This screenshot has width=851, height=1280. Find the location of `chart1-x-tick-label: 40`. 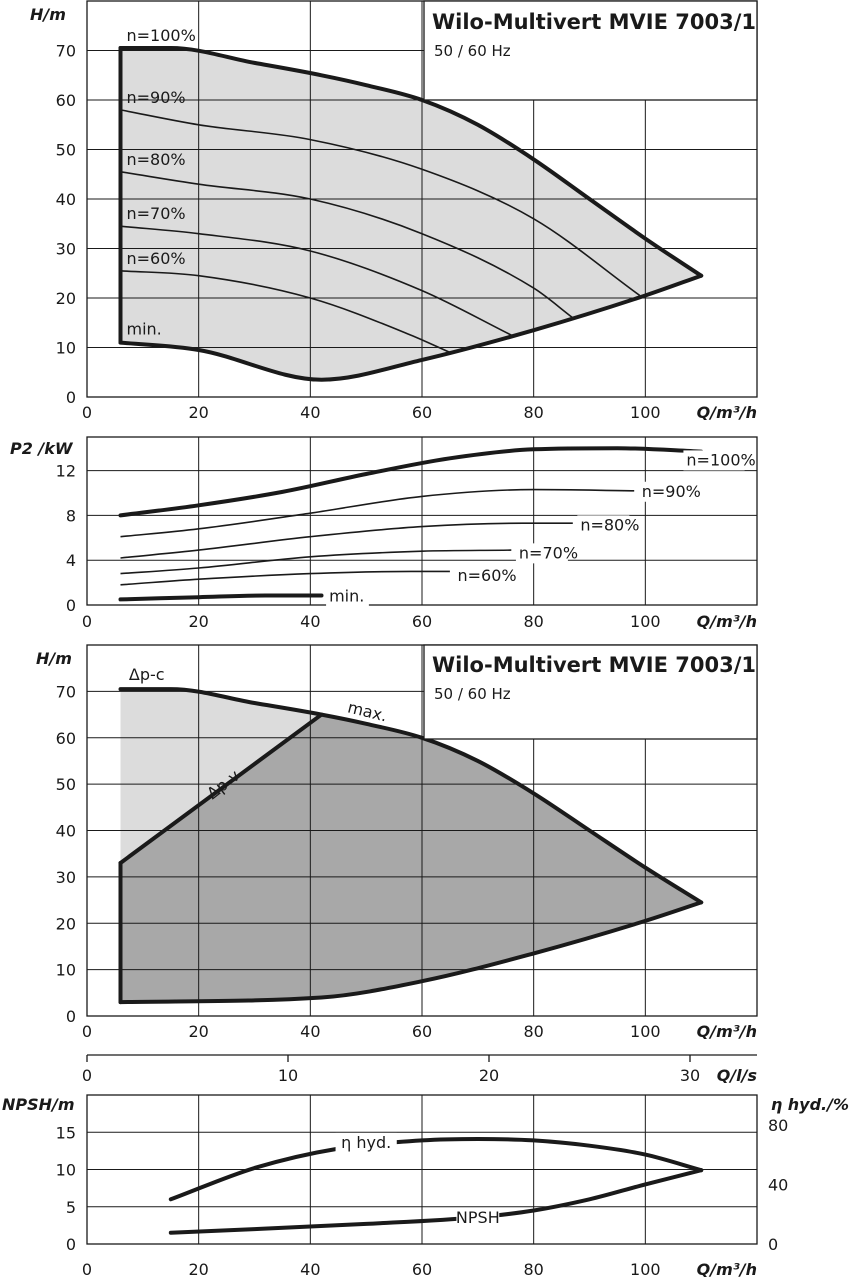

chart1-x-tick-label: 40 is located at coordinates (310, 412).